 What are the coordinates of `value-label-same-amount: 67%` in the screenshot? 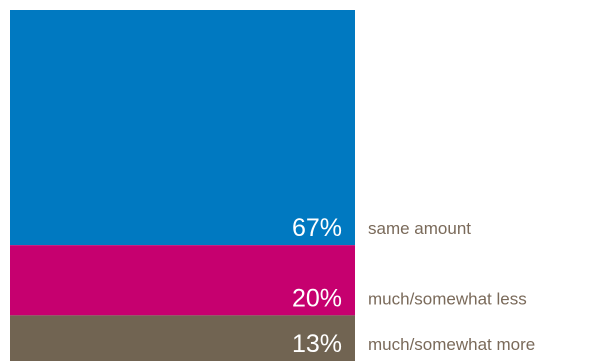 It's located at (317, 228).